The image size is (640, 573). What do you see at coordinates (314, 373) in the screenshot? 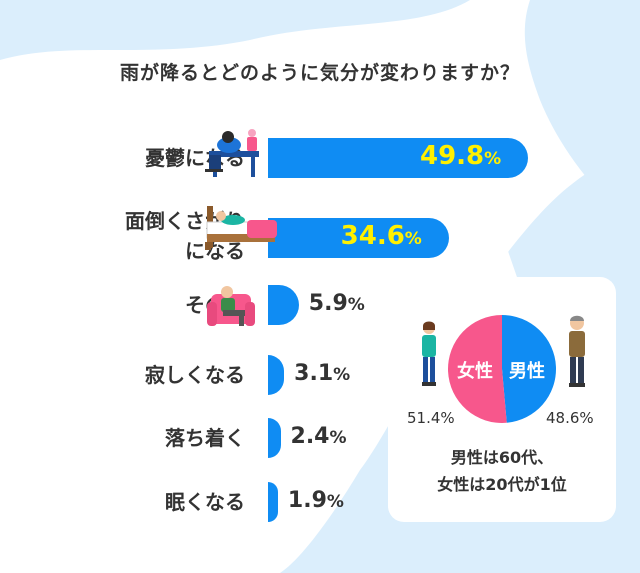
I see `value-number: 3.1` at bounding box center [314, 373].